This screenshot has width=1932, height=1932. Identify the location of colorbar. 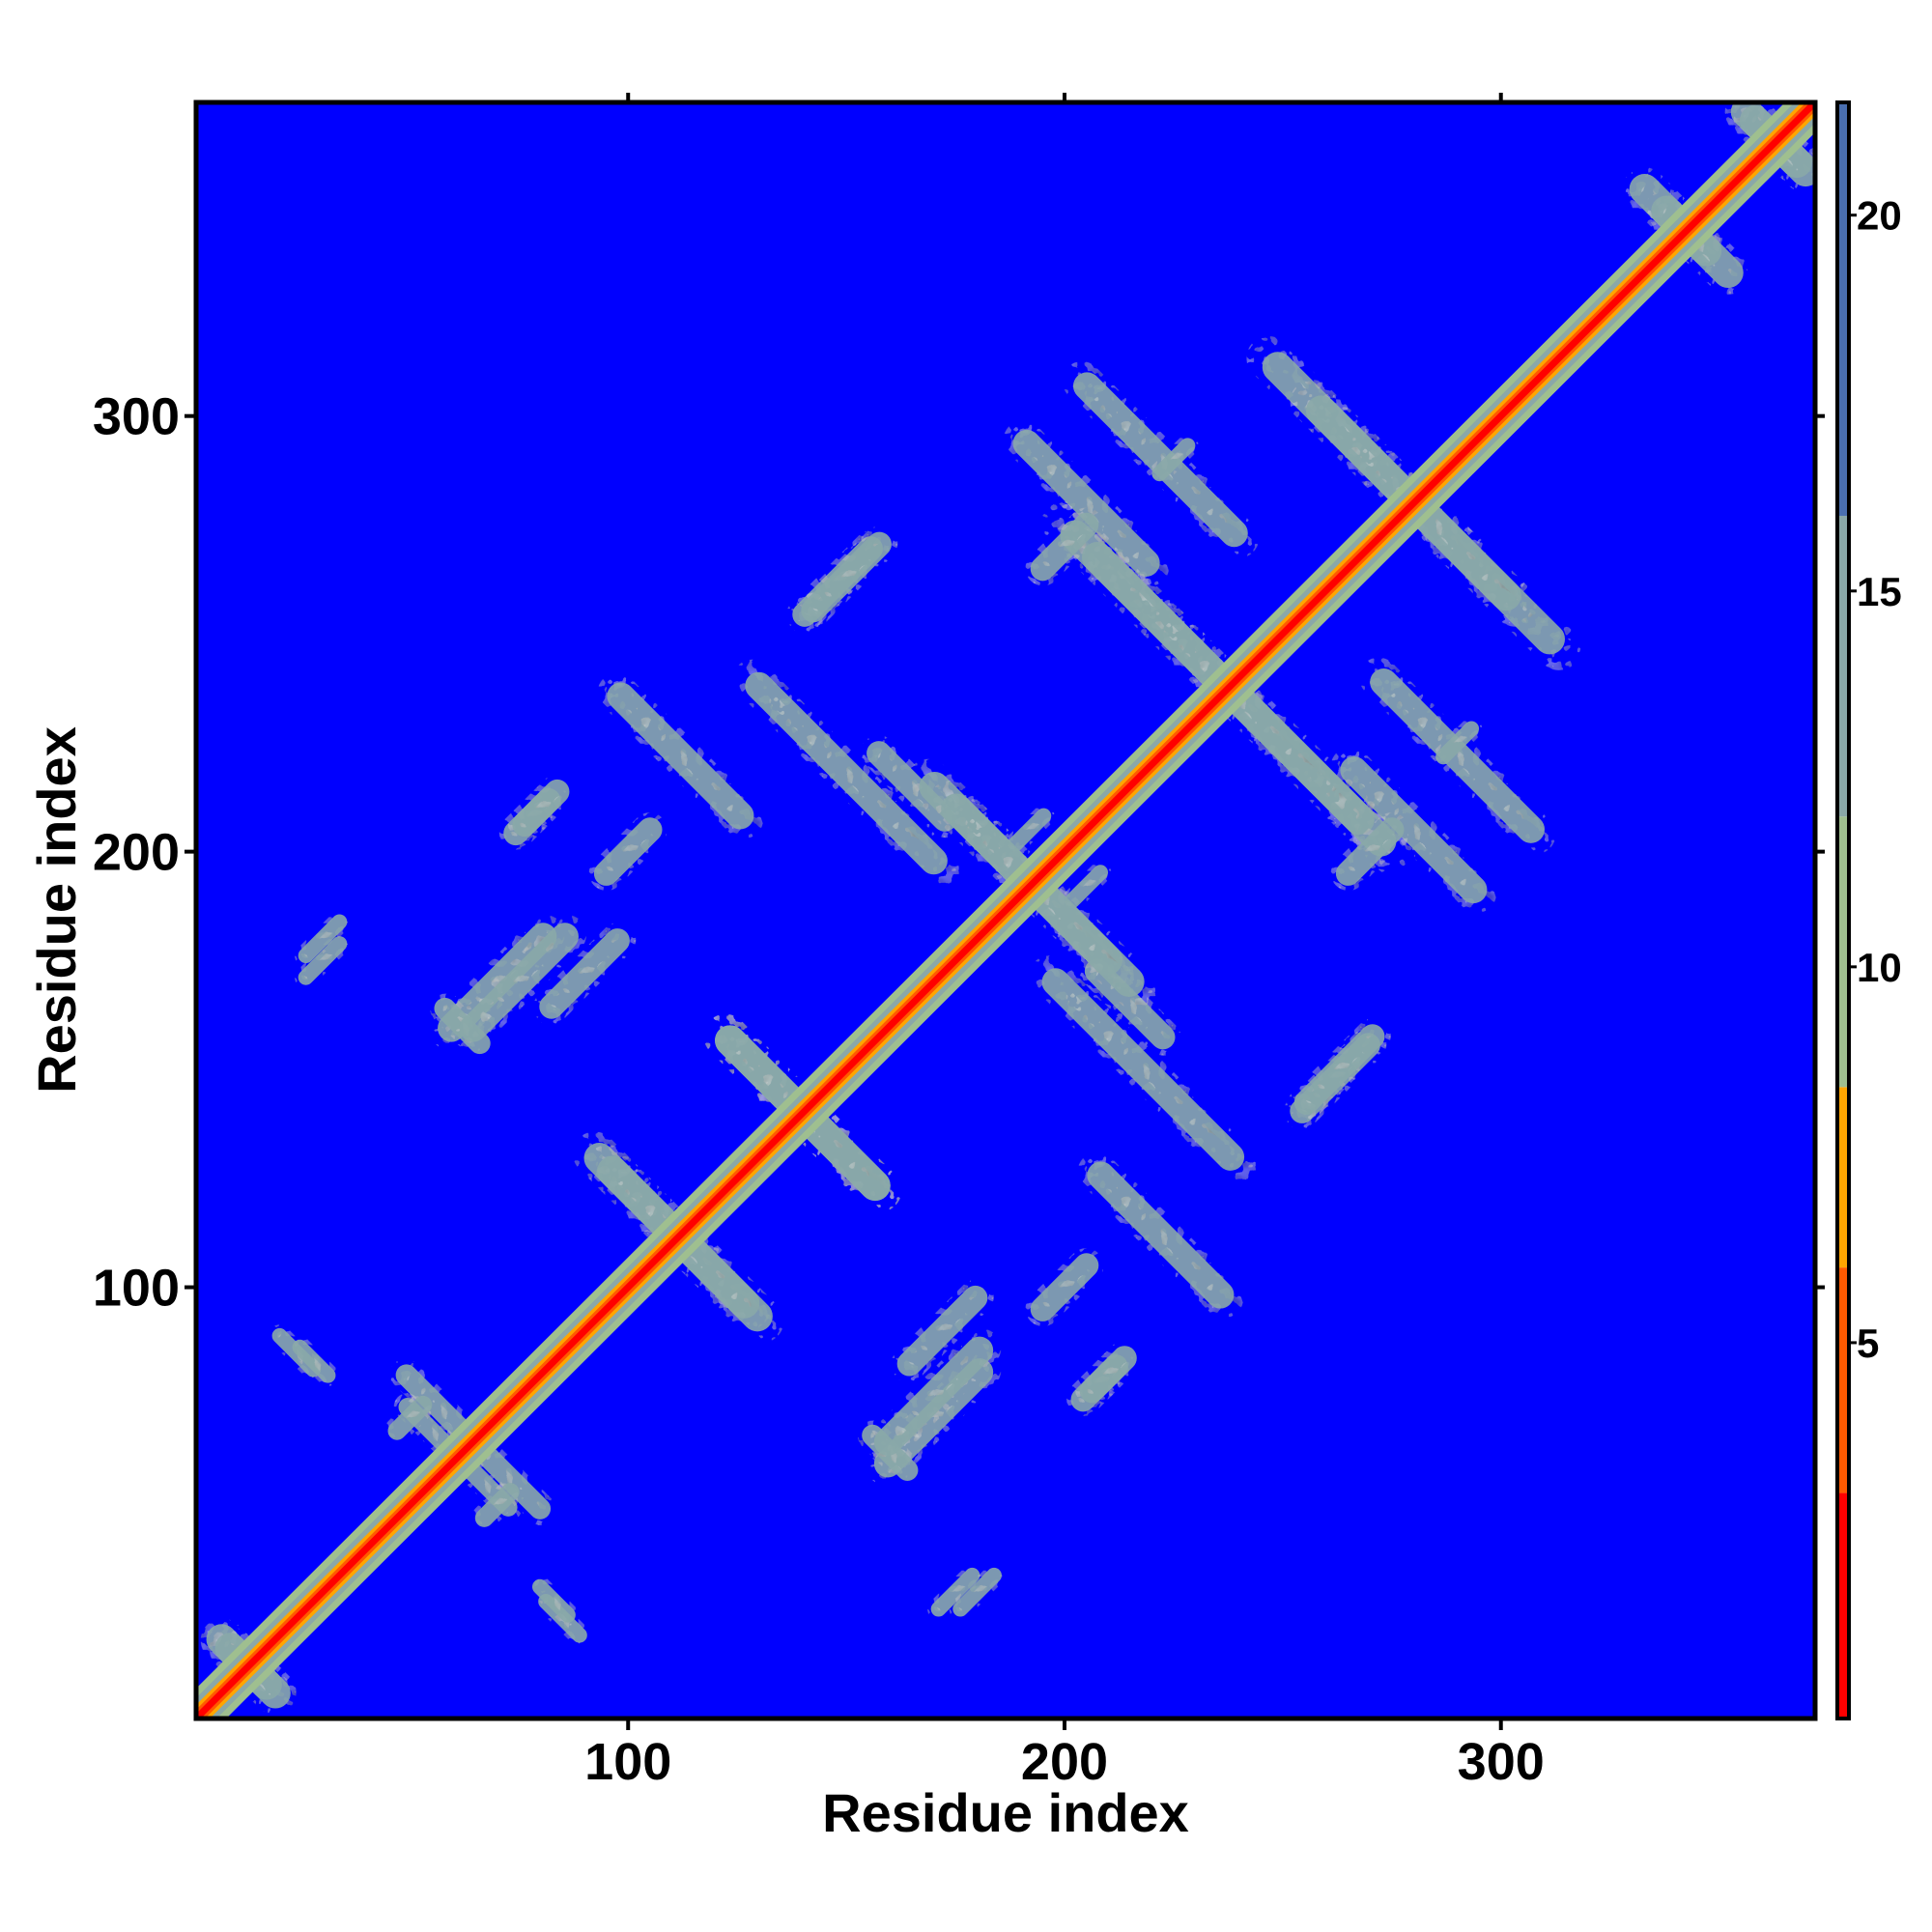
(1843, 910).